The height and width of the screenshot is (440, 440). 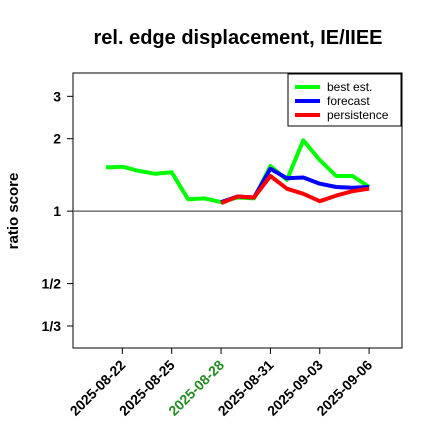 What do you see at coordinates (295, 189) in the screenshot?
I see `series-line-persistence` at bounding box center [295, 189].